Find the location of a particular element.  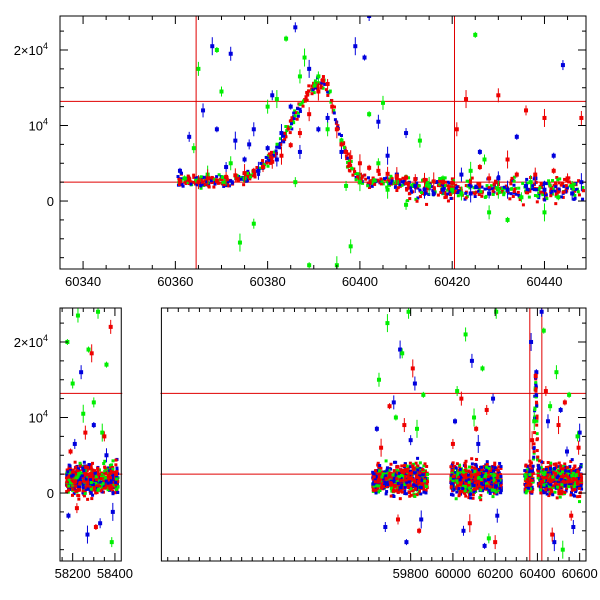

top-ytick-label: 0 is located at coordinates (50, 201).